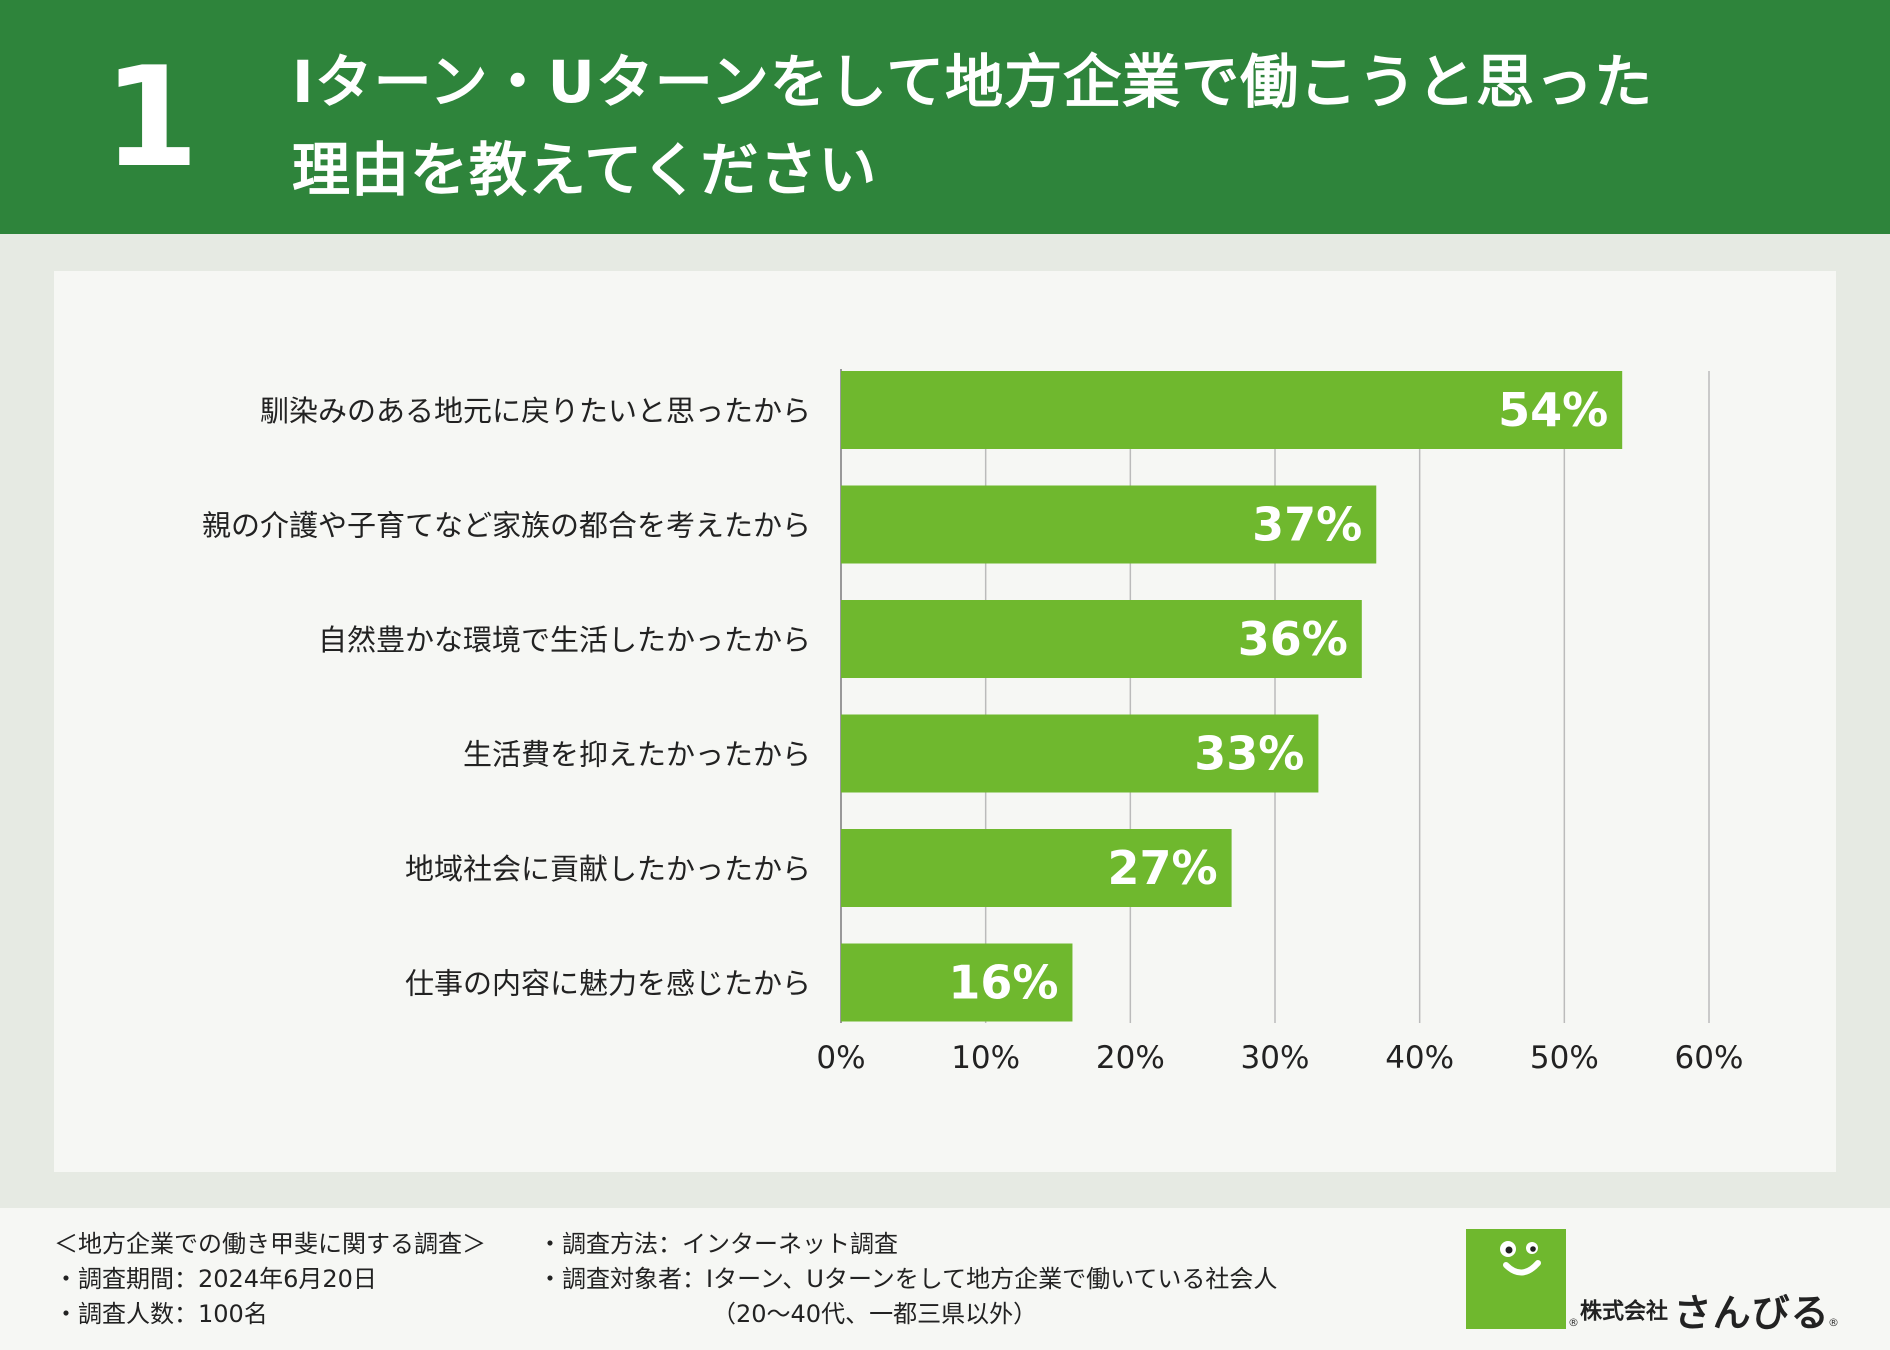  I want to click on survey-title: ＜地方企業での働き甲斐に関する調査＞, so click(270, 1244).